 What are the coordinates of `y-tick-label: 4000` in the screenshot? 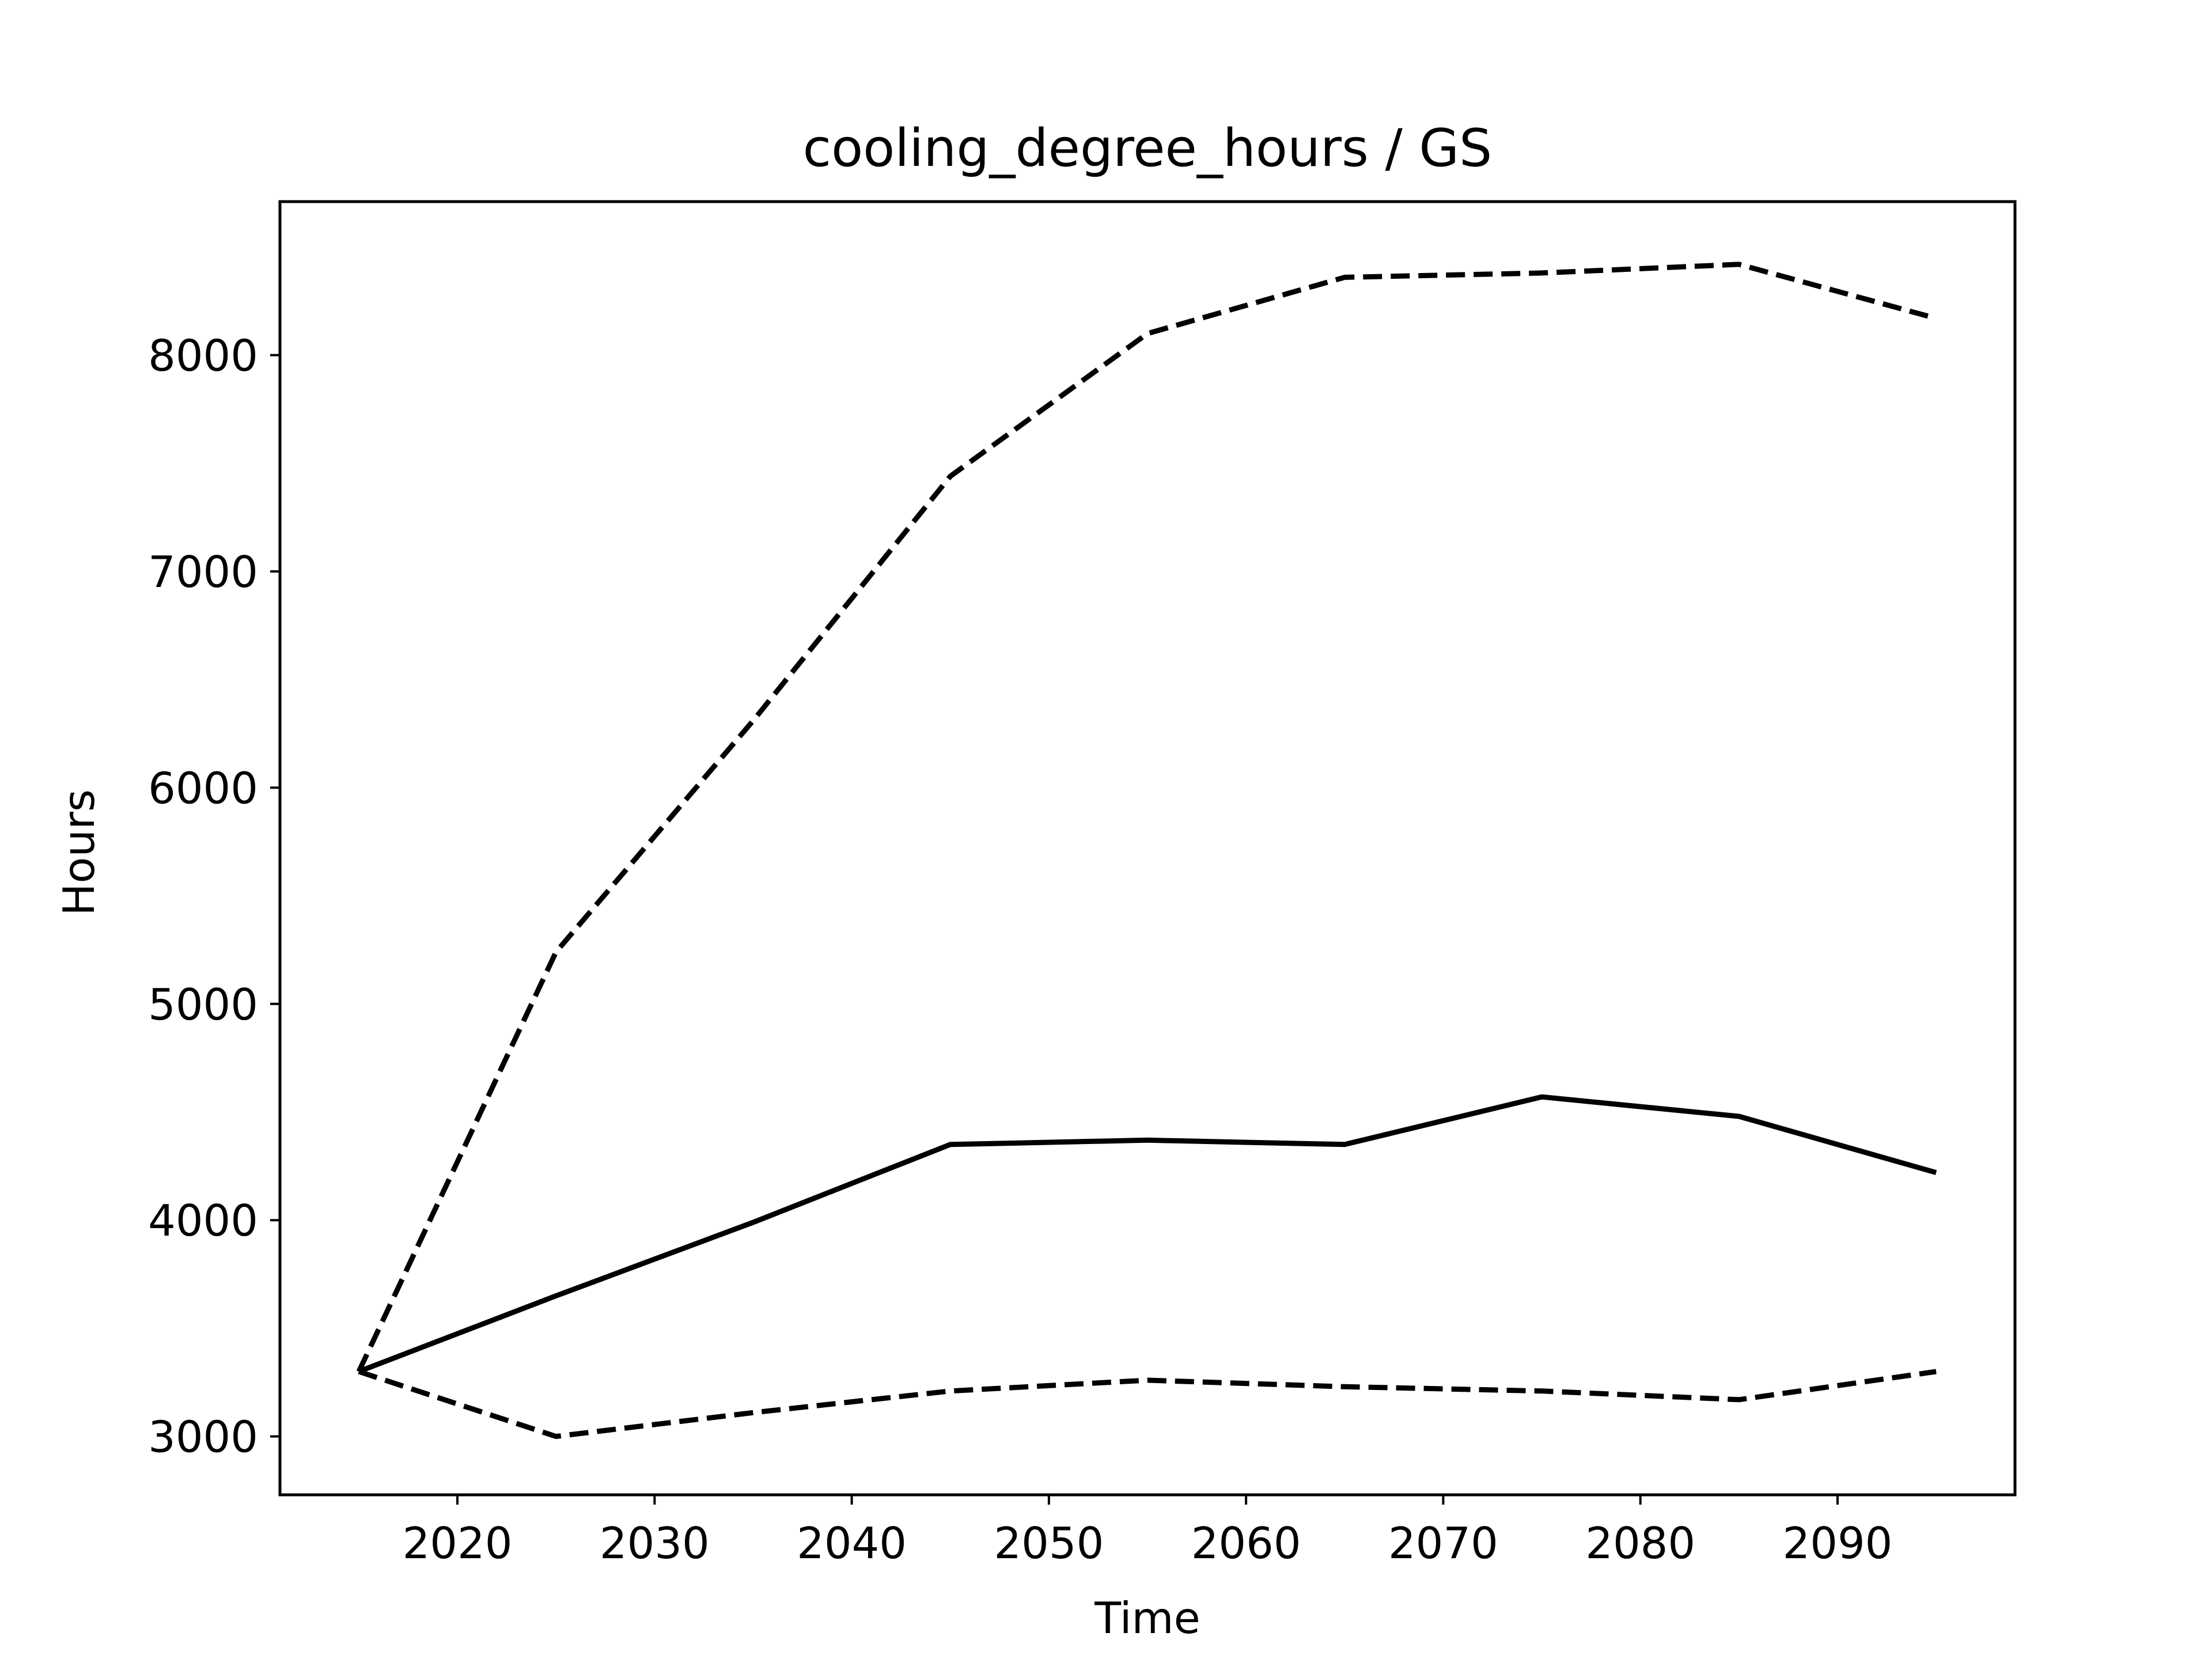 It's located at (203, 1220).